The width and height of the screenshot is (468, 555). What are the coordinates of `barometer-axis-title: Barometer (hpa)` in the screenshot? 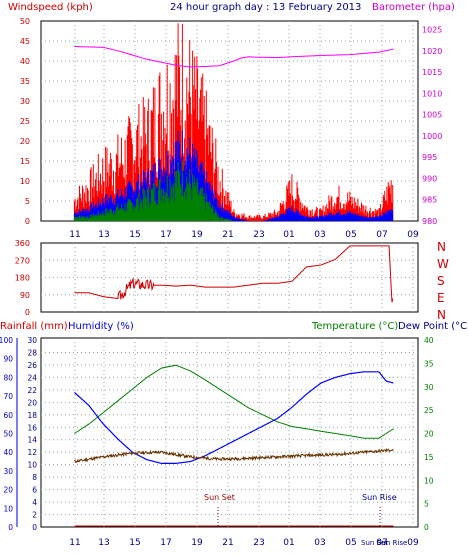 It's located at (413, 7).